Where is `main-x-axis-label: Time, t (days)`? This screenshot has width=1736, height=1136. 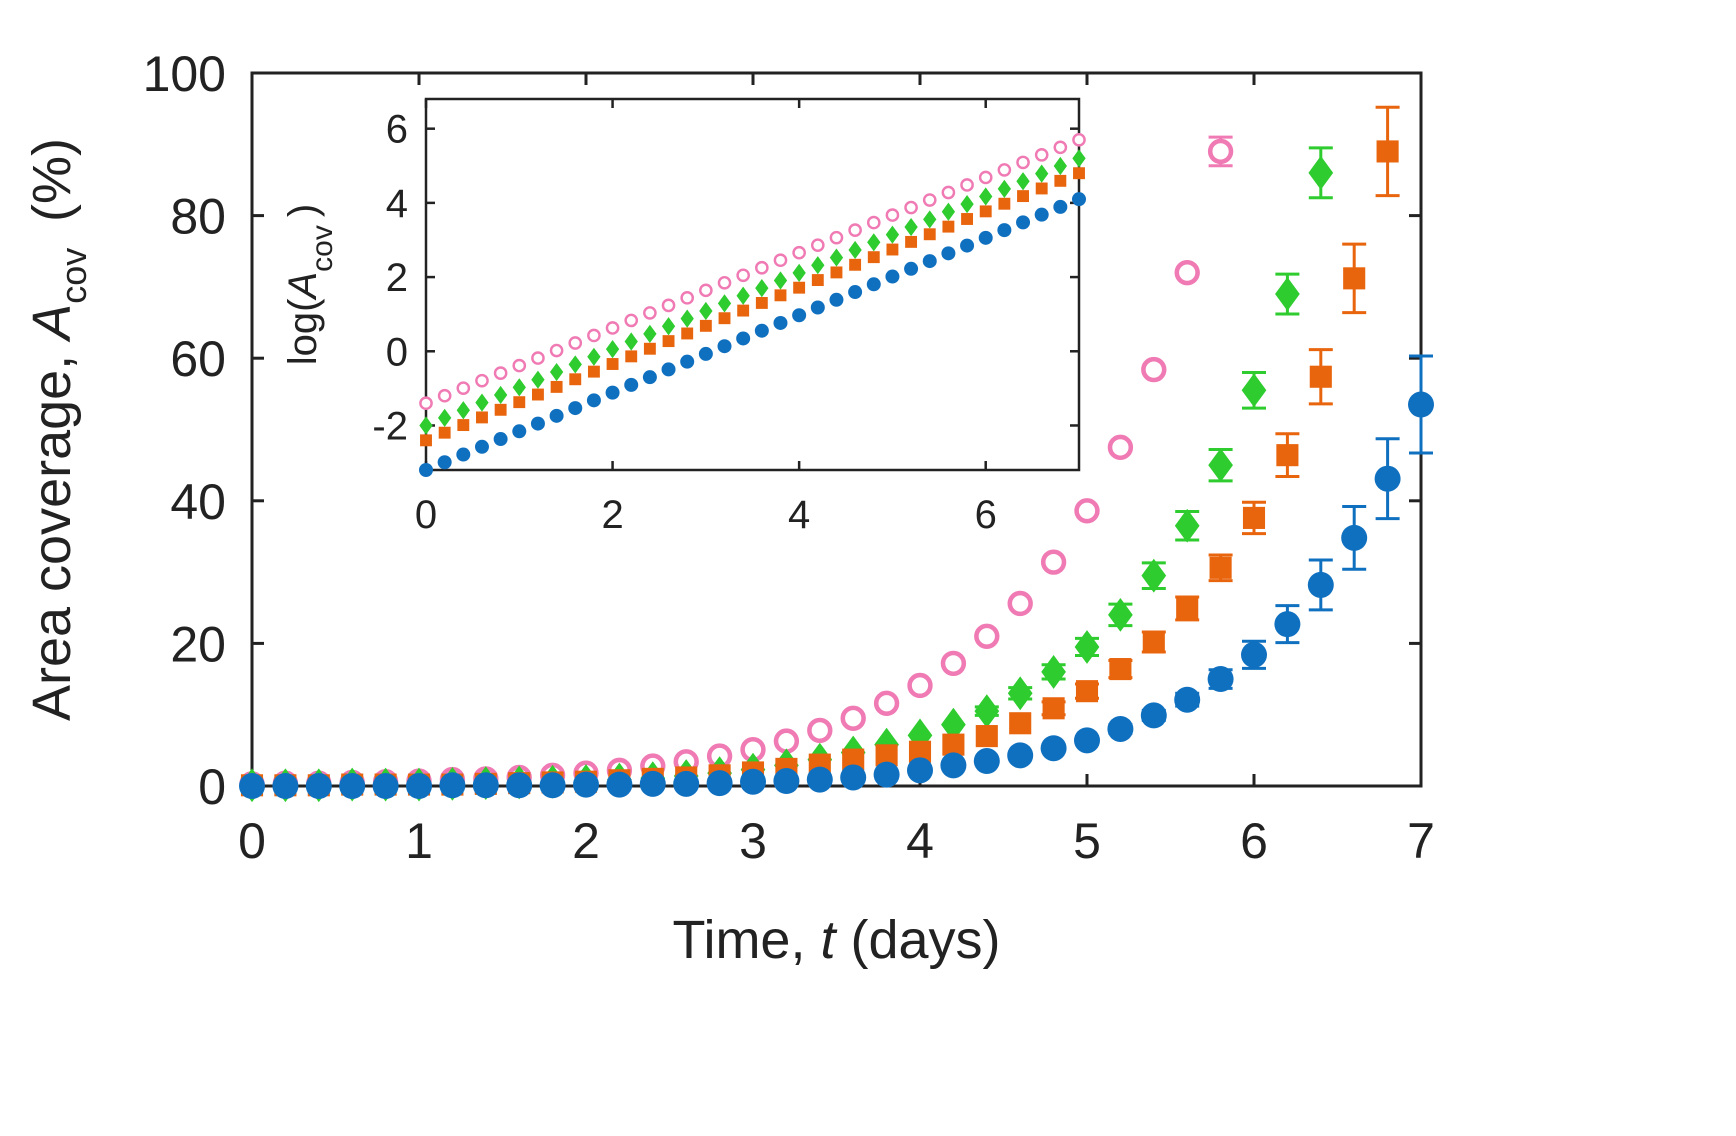
main-x-axis-label: Time, t (days) is located at coordinates (836, 940).